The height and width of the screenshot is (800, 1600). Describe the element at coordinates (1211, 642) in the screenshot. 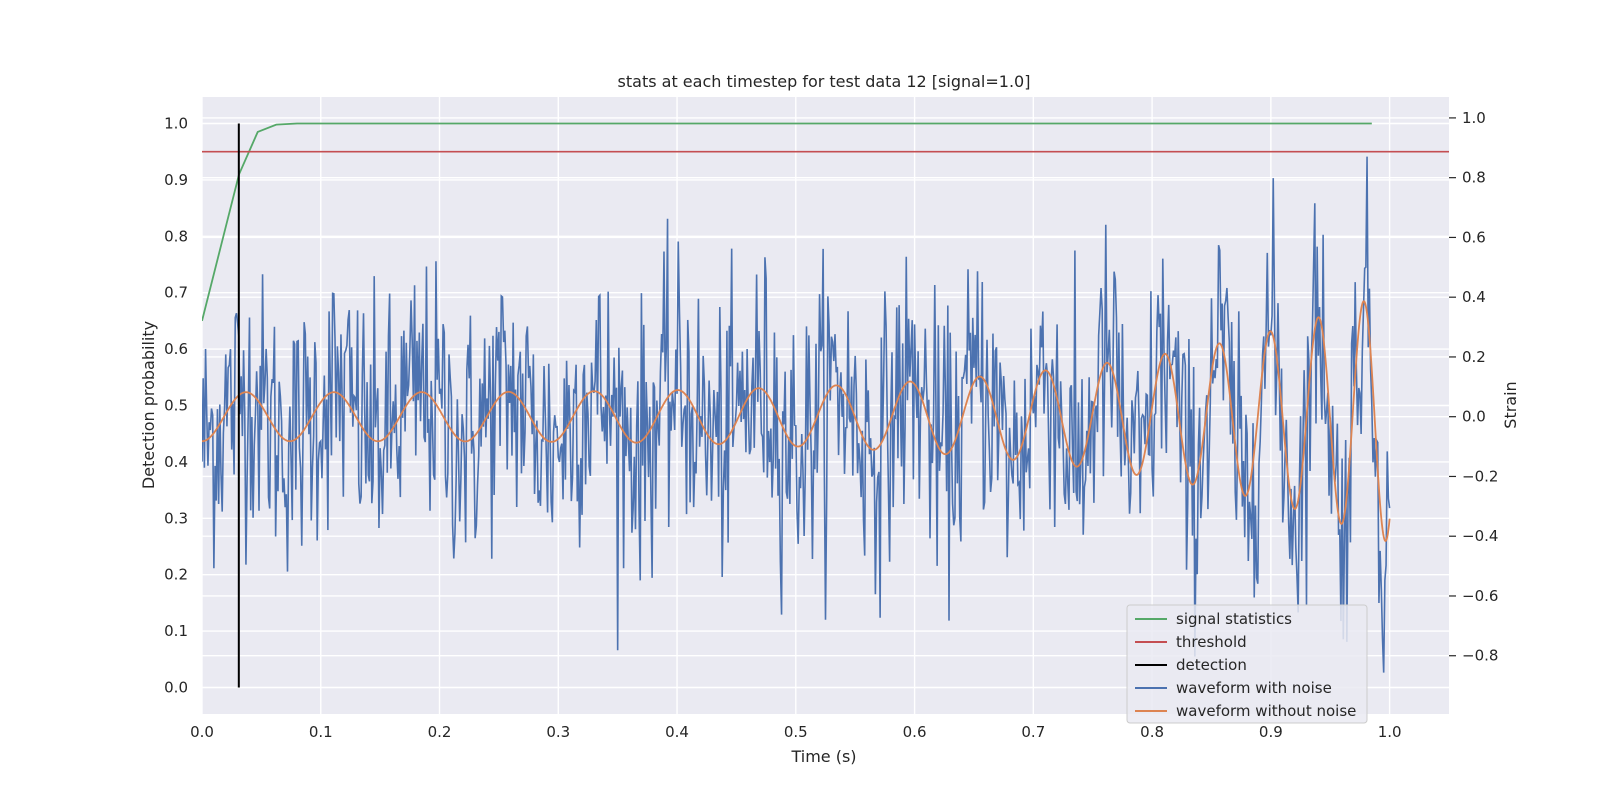

I see `legend-label: threshold` at that location.